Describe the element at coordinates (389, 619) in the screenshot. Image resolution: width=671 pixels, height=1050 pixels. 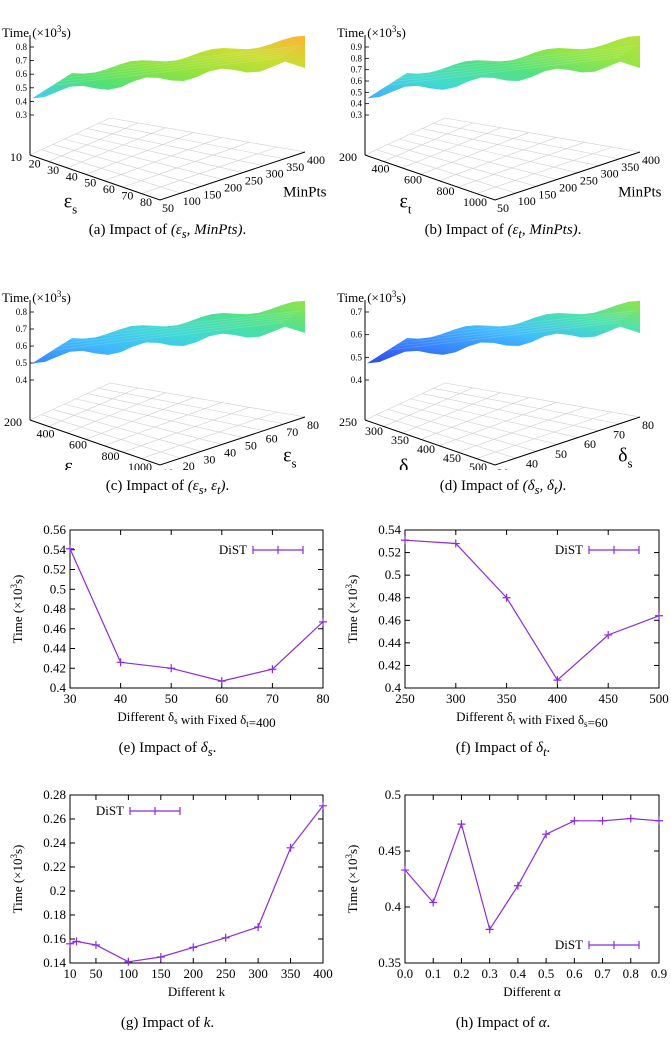
I see `y-tick-label: 0.46` at that location.